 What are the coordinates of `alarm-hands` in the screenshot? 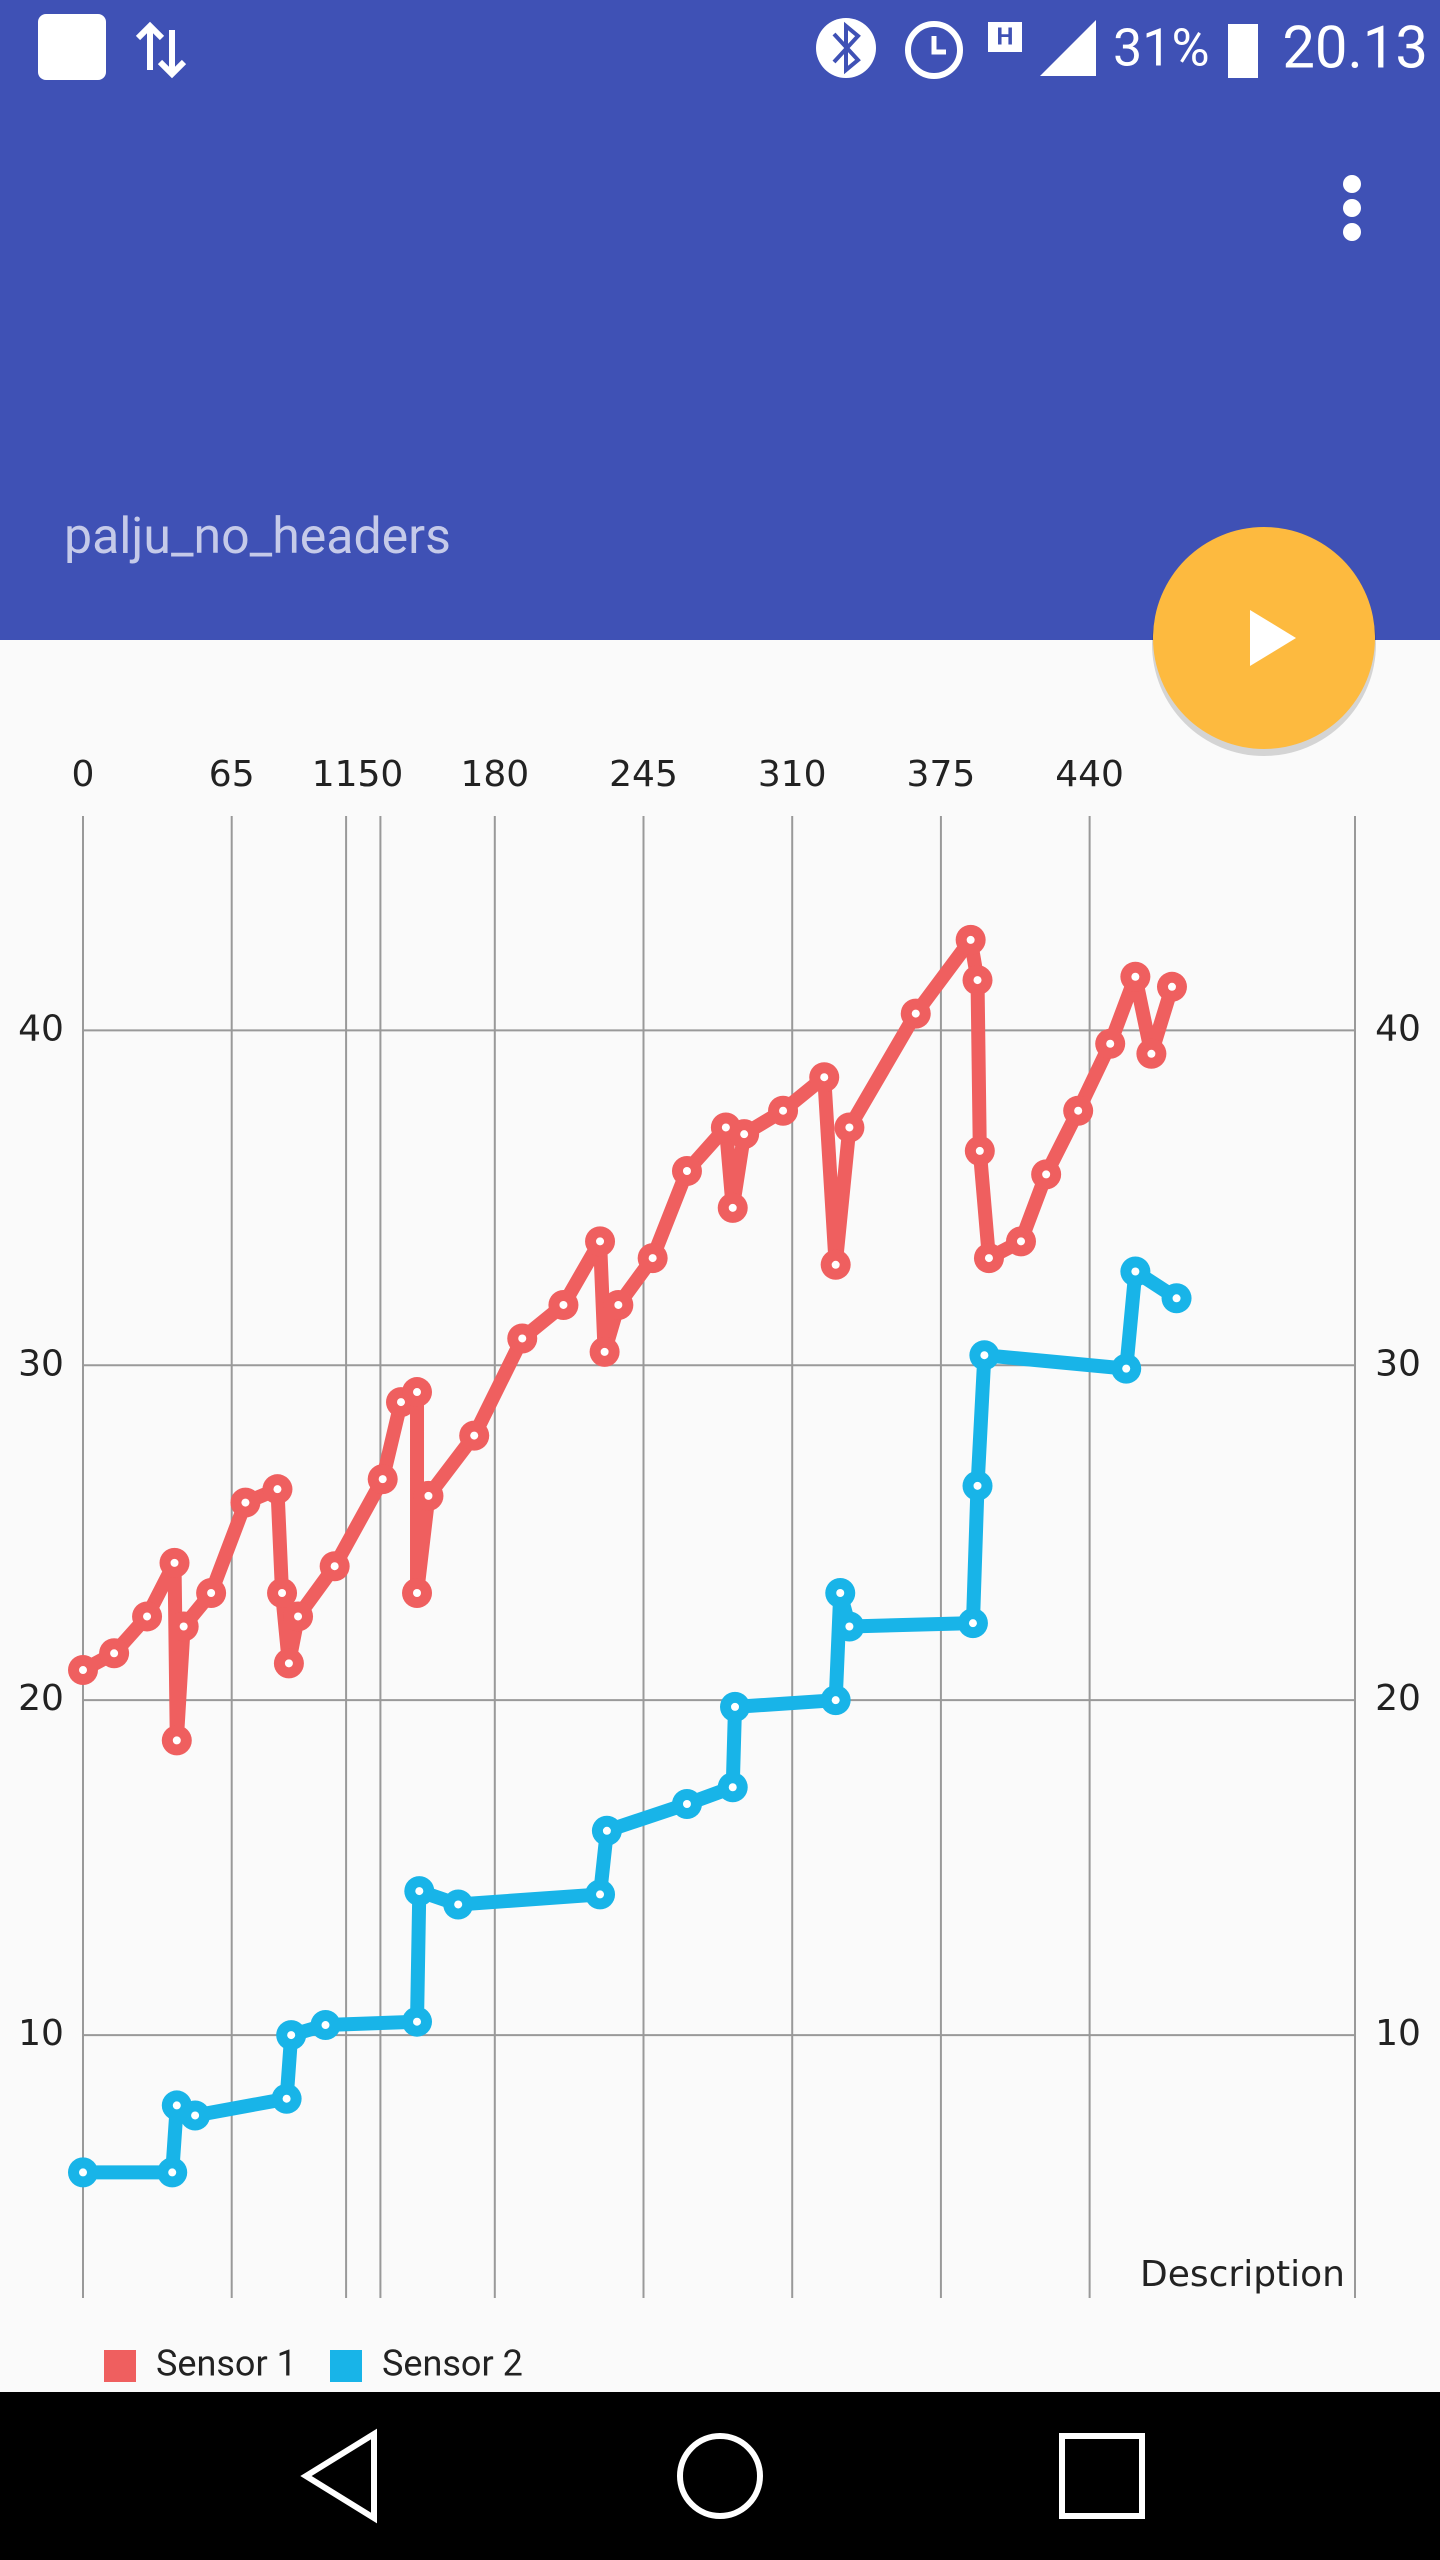 It's located at (938, 45).